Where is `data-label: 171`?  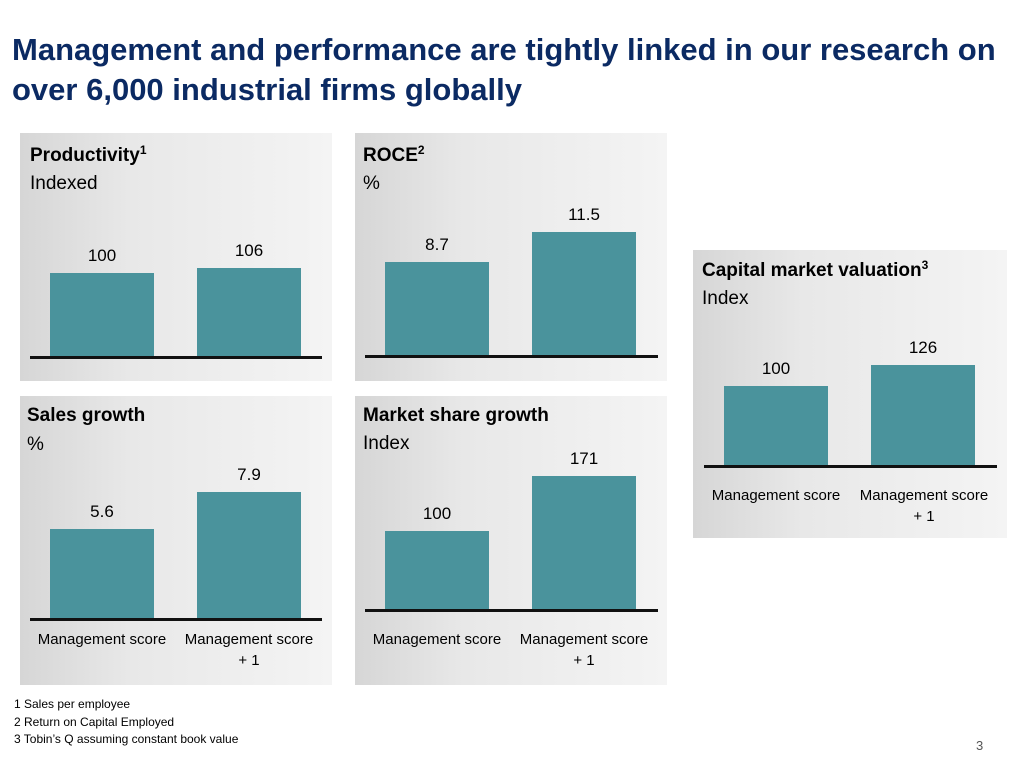
data-label: 171 is located at coordinates (584, 458).